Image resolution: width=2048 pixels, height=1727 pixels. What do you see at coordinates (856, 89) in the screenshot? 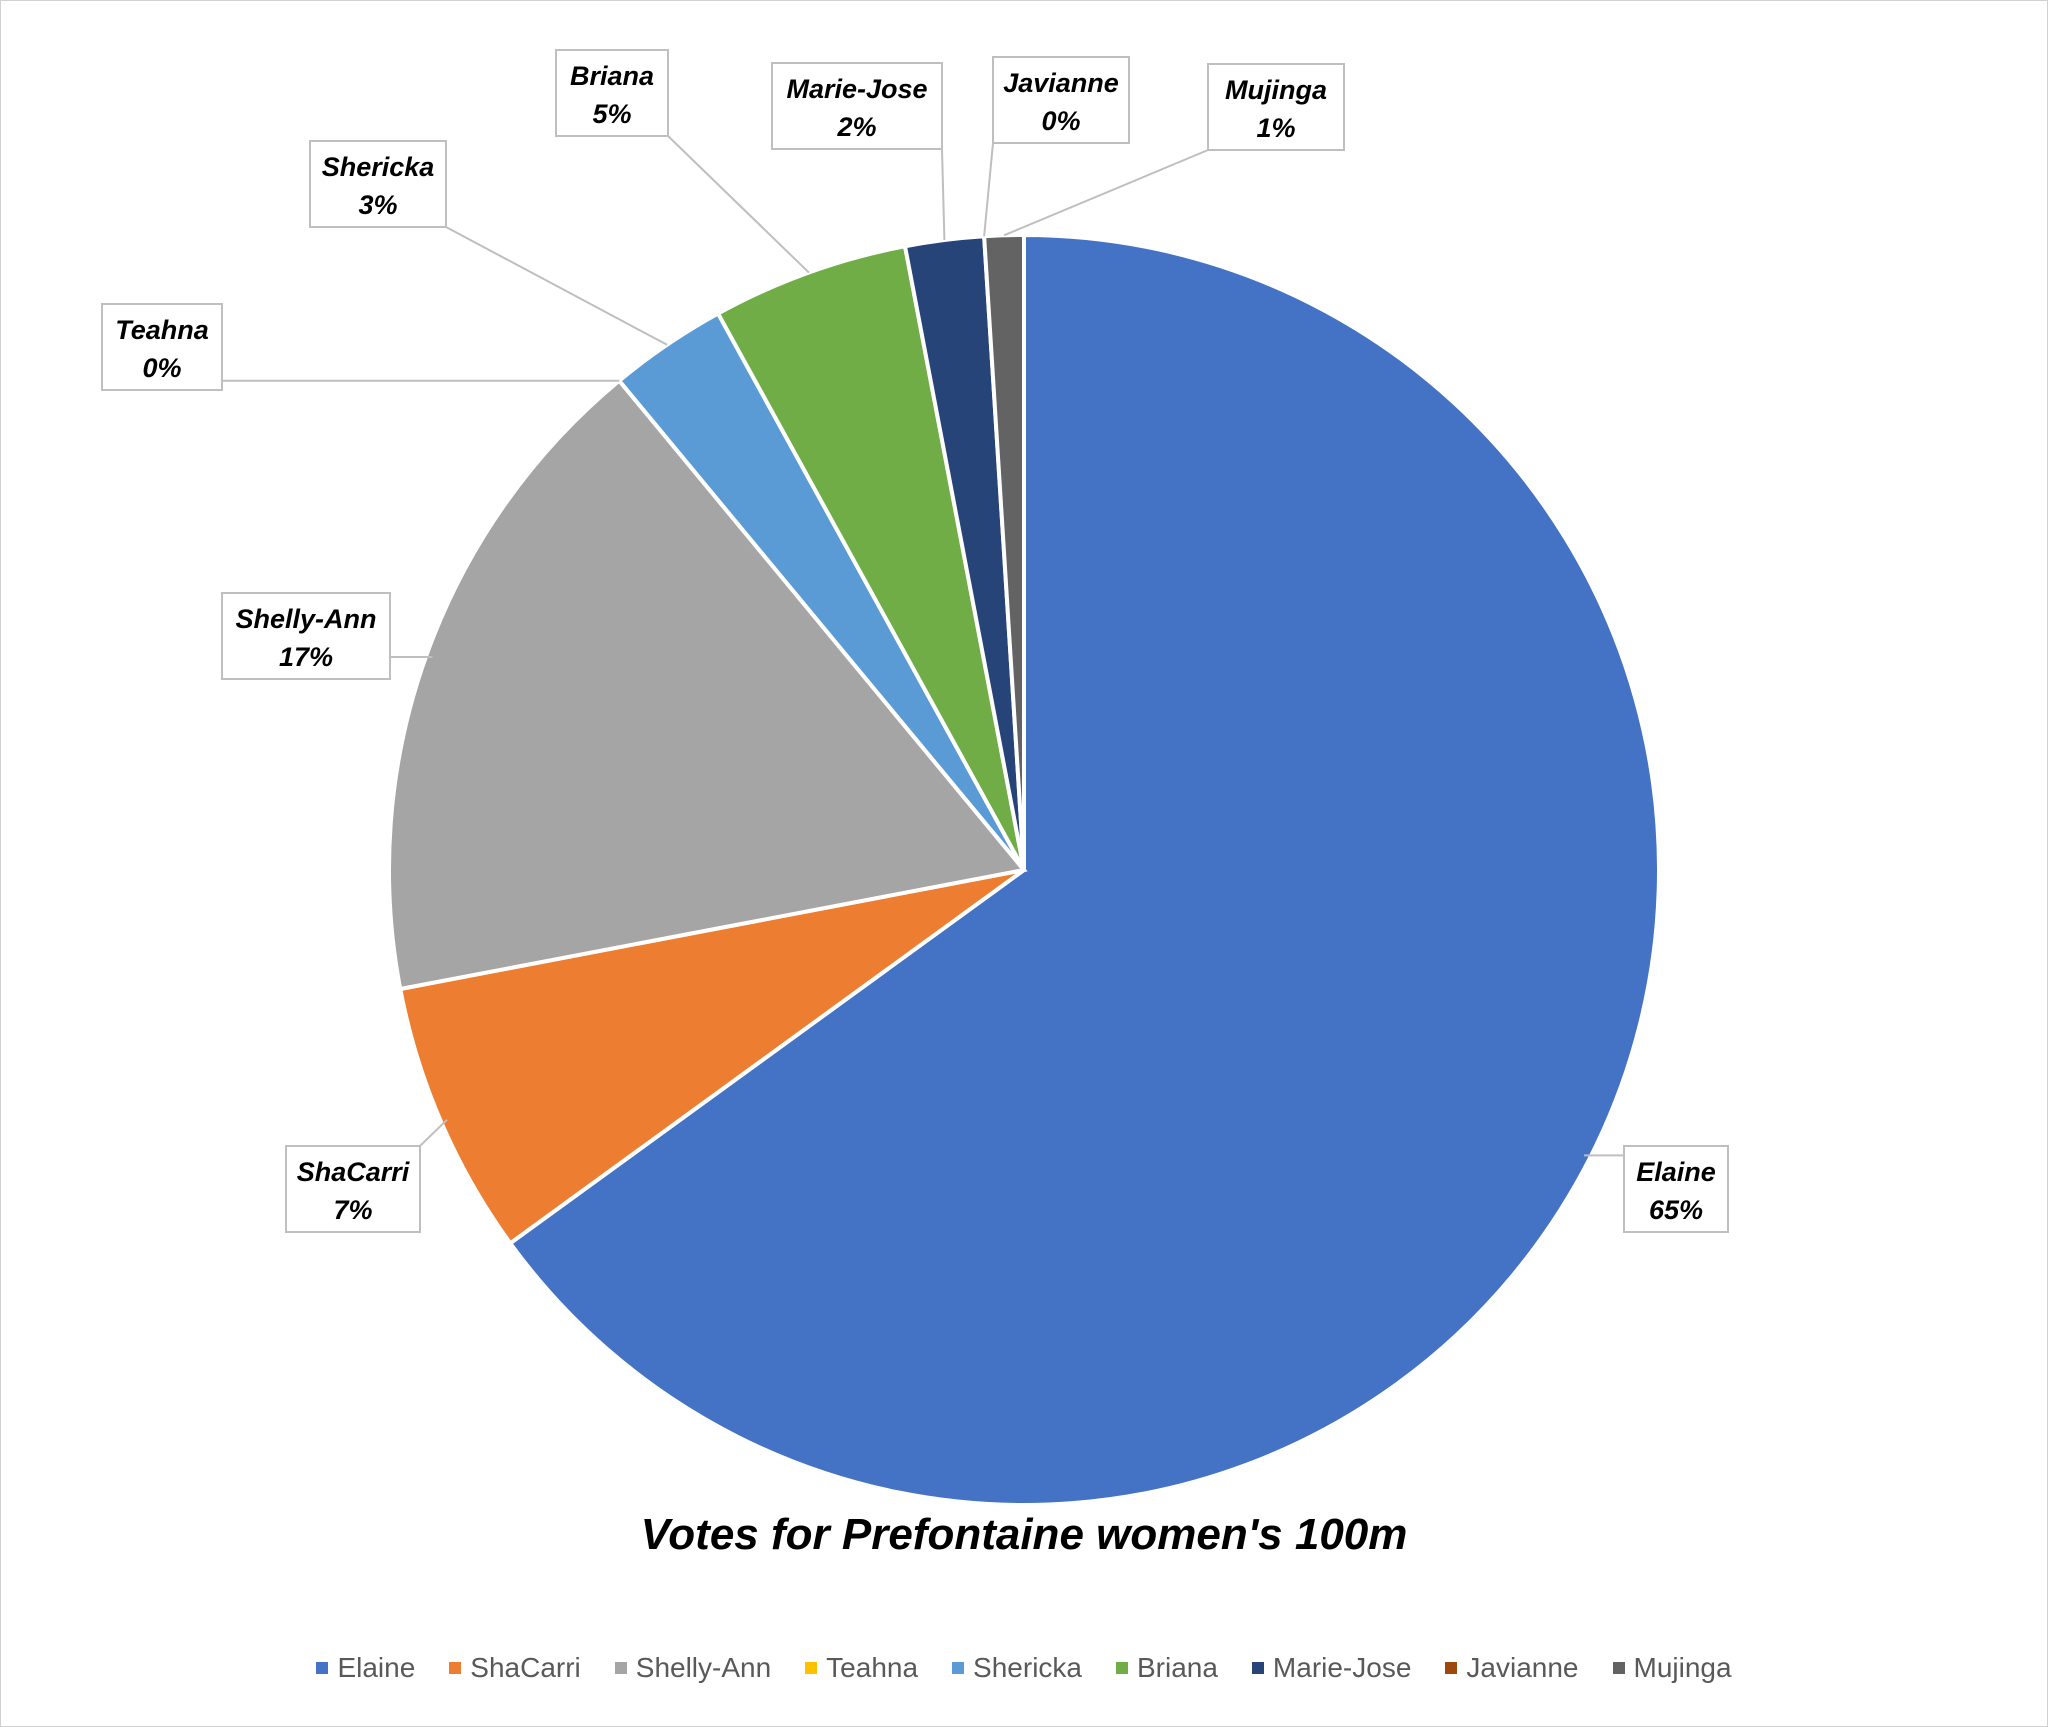
I see `callout-name-marie-jose: Marie-Jose` at bounding box center [856, 89].